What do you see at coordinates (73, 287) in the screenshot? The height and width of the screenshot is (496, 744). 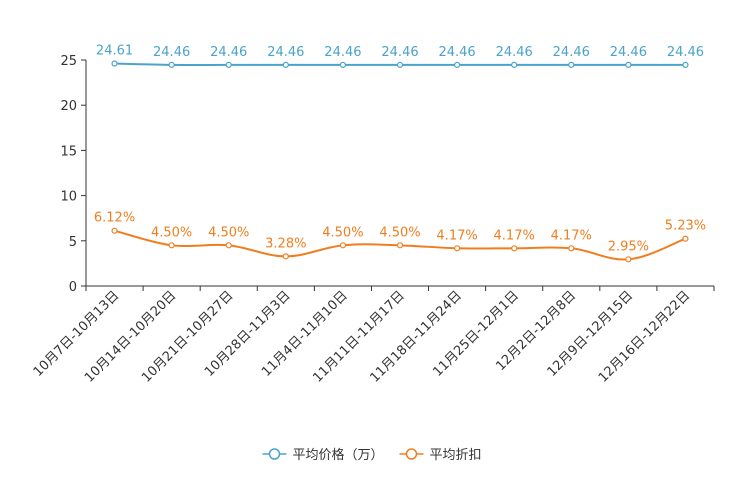 I see `y-tick-label: 0` at bounding box center [73, 287].